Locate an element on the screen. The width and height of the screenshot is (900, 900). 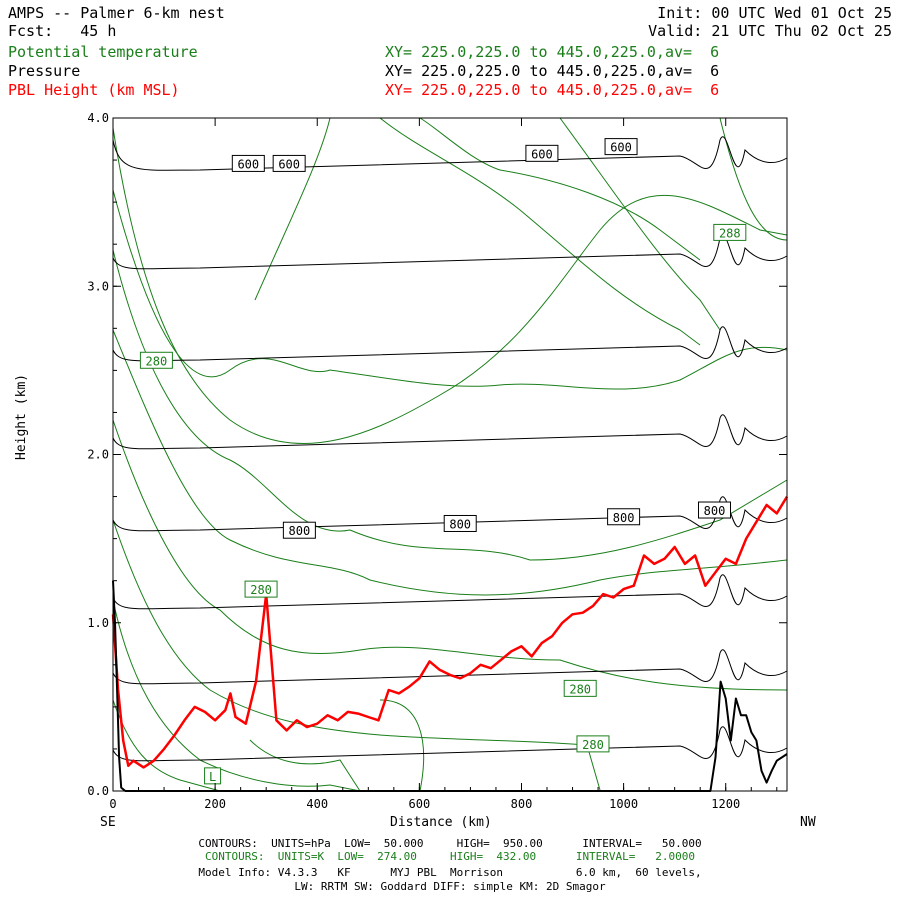
y-tick-label: 3.0 is located at coordinates (98, 286).